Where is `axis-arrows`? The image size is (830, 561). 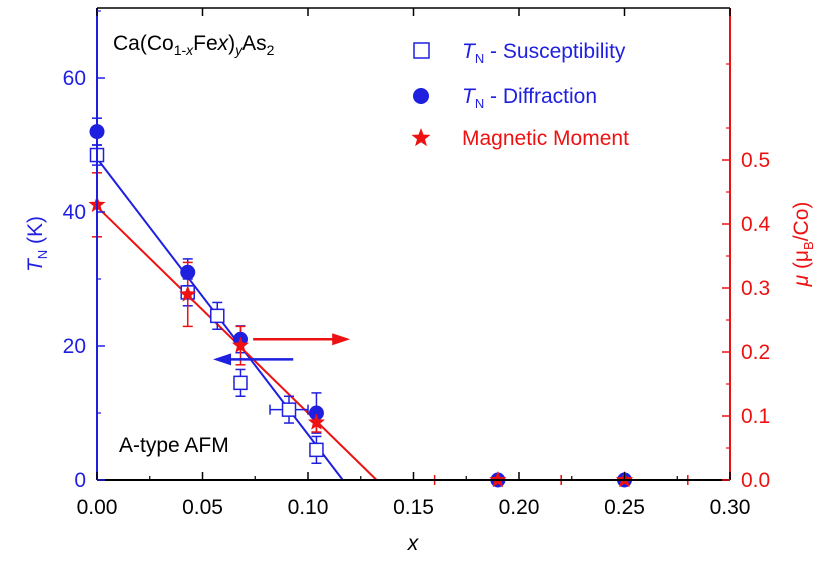 axis-arrows is located at coordinates (282, 349).